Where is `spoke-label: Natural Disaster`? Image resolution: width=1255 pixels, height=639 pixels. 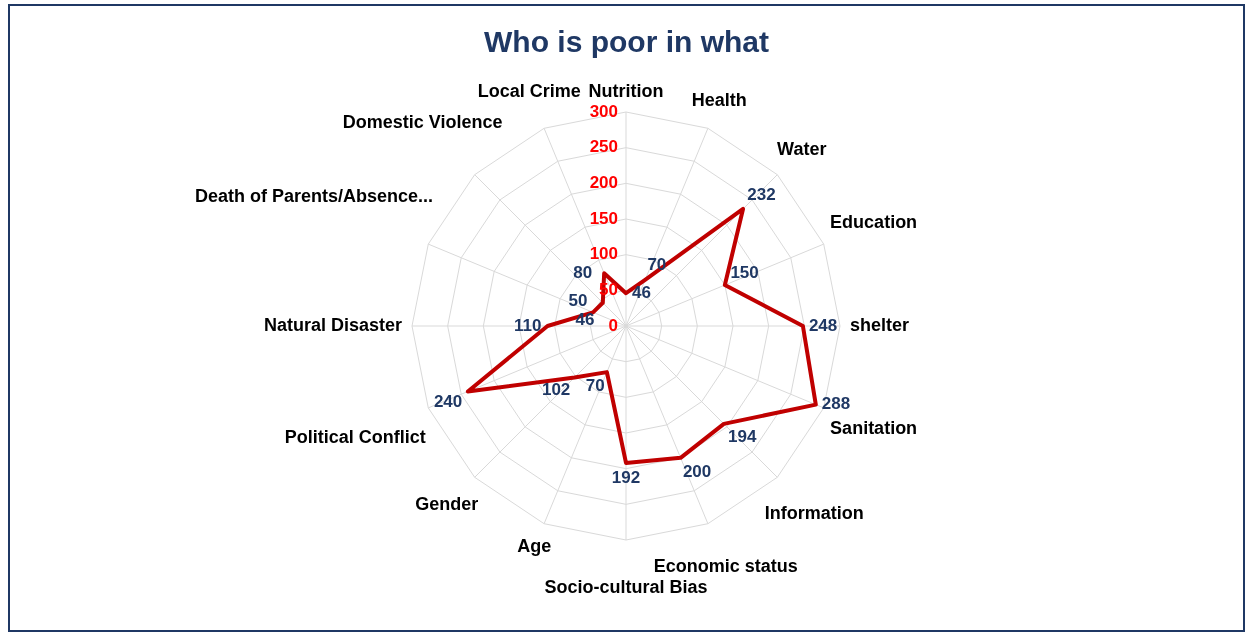
spoke-label: Natural Disaster is located at coordinates (332, 324).